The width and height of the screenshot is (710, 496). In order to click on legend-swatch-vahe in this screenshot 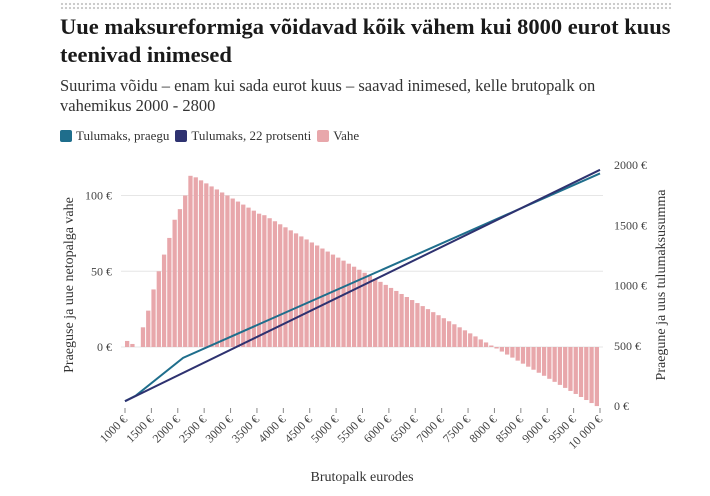, I will do `click(323, 136)`.